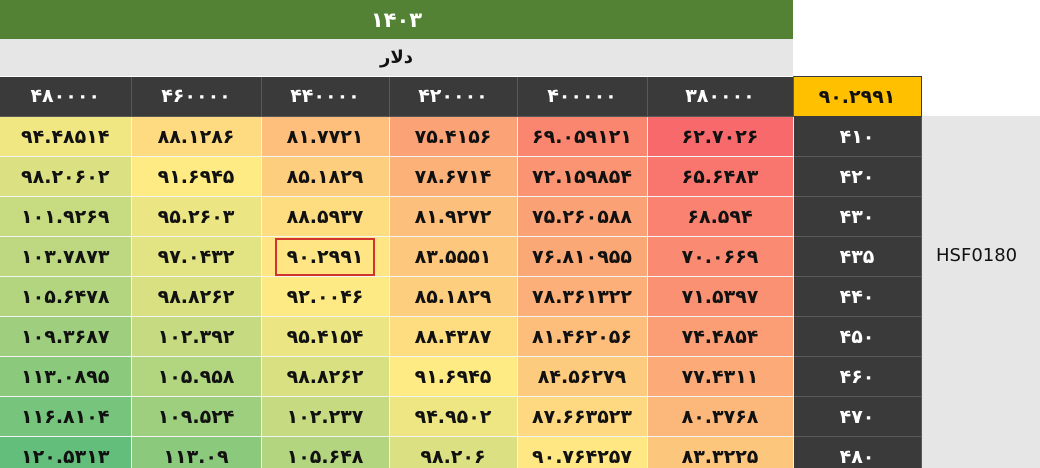 This screenshot has height=468, width=1040. Describe the element at coordinates (453, 336) in the screenshot. I see `value-cell: ۸۸.۴۳۸۷` at that location.